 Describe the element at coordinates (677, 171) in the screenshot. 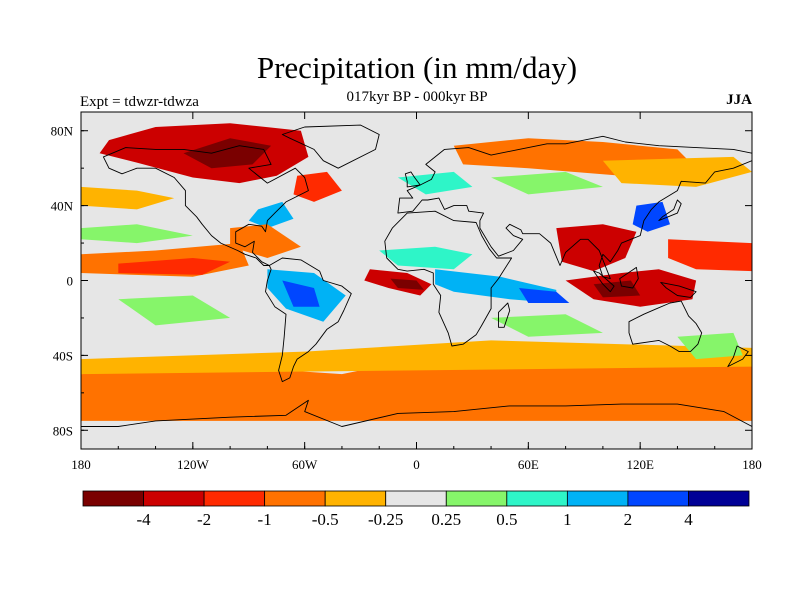

I see `anomaly-siberia-yellow` at that location.